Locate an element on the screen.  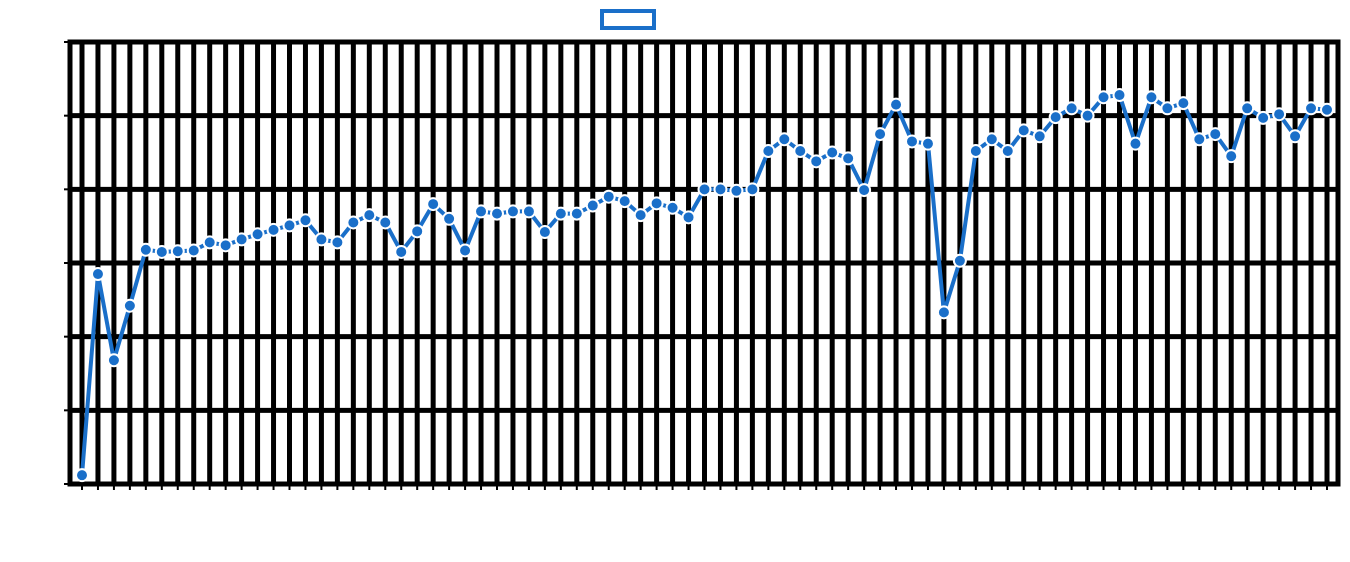
legend is located at coordinates (628, 19).